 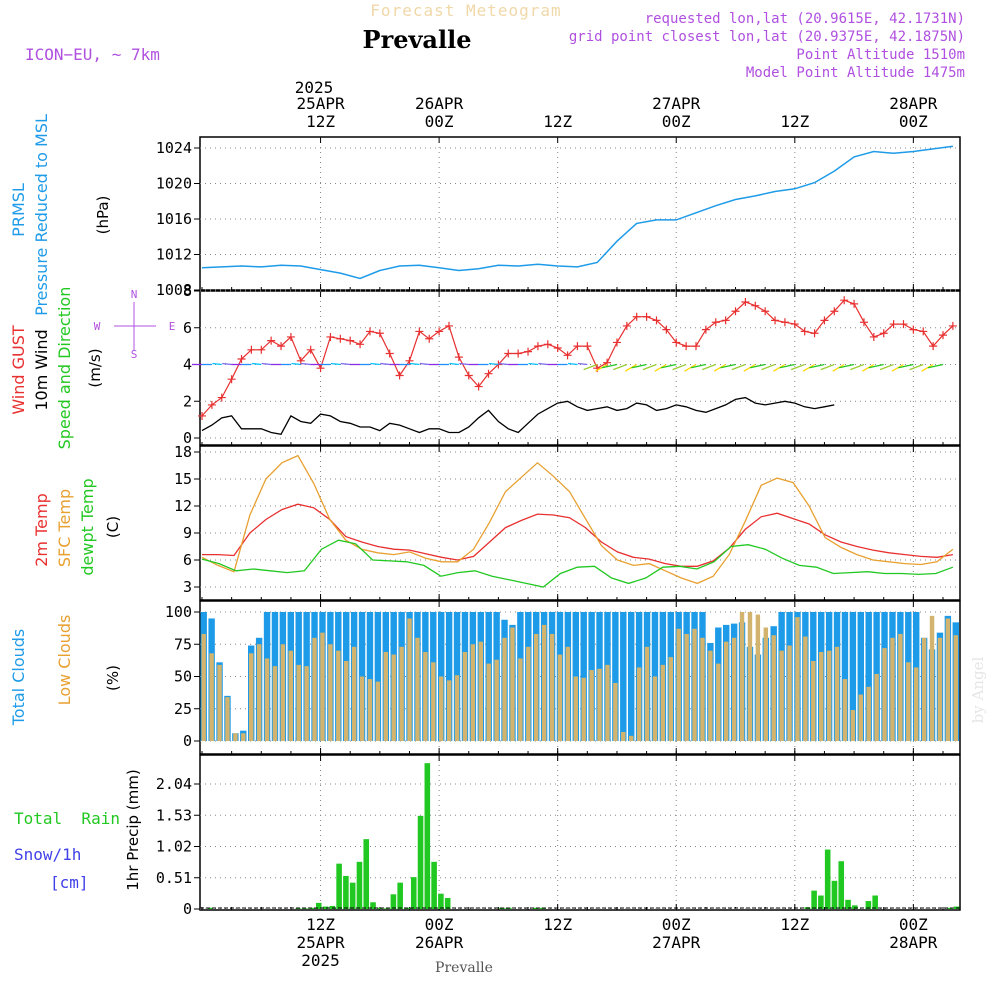 I want to click on y-tick-label: 12, so click(x=183, y=506).